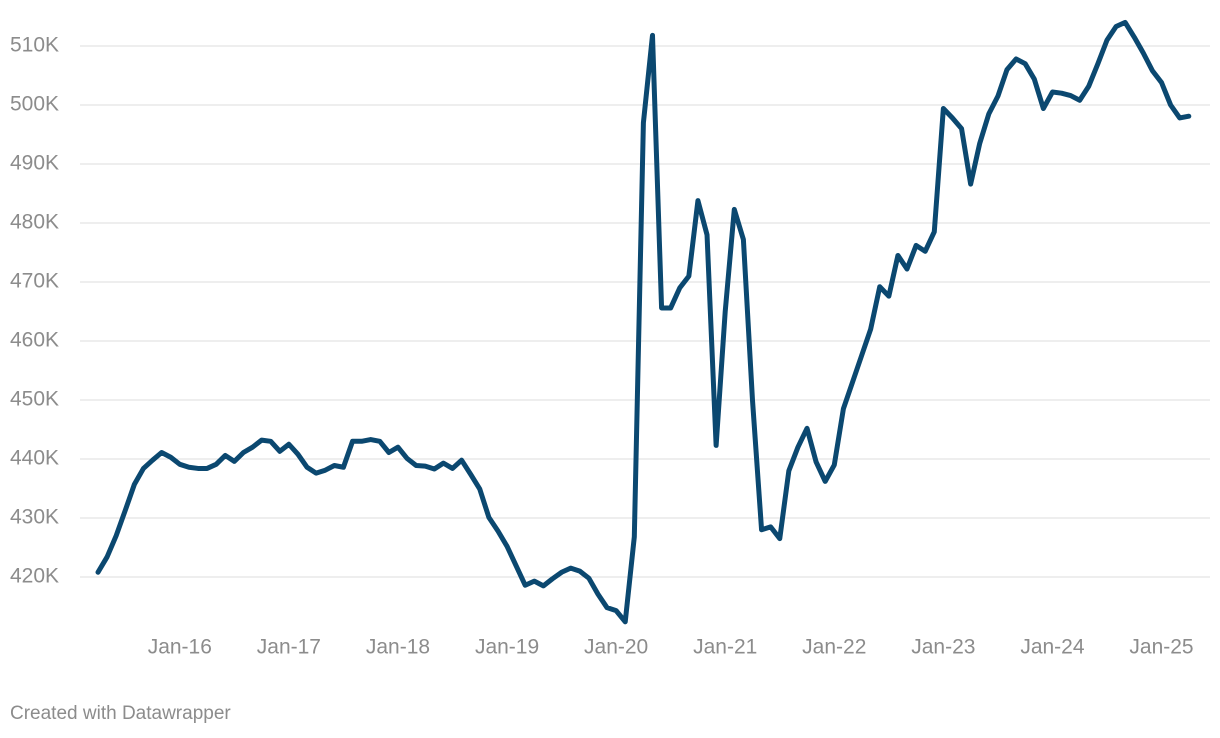 This screenshot has width=1220, height=738. Describe the element at coordinates (34, 163) in the screenshot. I see `y-tick-label: 490K` at that location.